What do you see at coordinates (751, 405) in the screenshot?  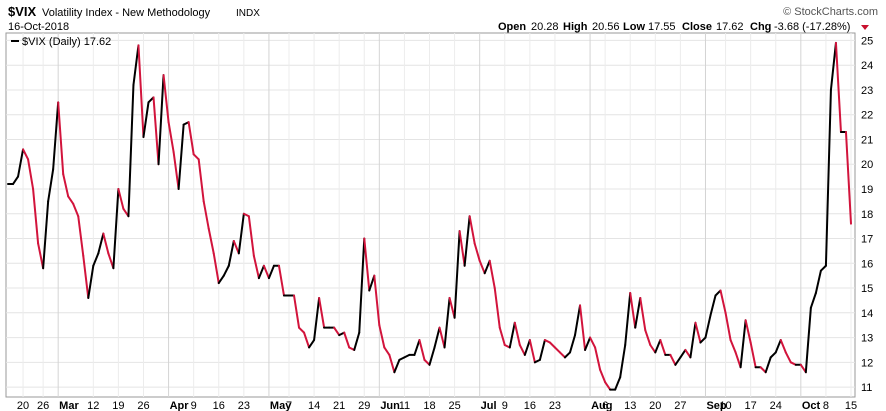 I see `x-tick-label: 17` at bounding box center [751, 405].